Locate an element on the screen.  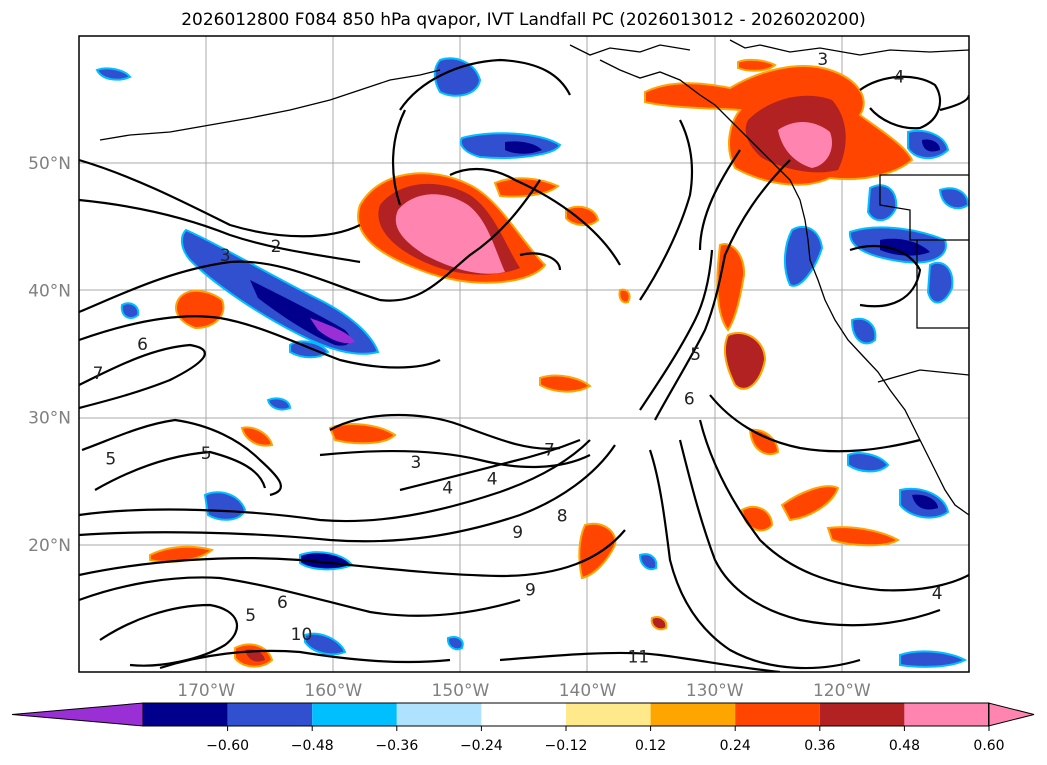
lon-label: 130°W is located at coordinates (715, 691).